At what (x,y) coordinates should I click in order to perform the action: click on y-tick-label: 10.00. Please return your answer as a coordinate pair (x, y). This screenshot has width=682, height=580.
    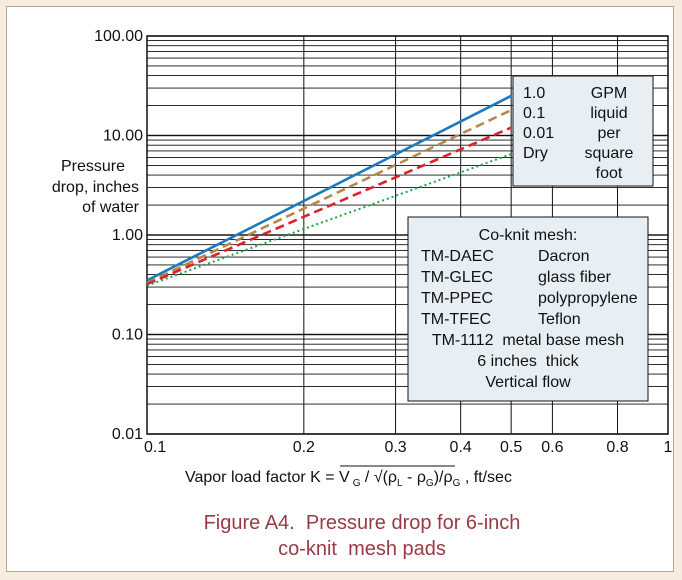
    Looking at the image, I should click on (123, 136).